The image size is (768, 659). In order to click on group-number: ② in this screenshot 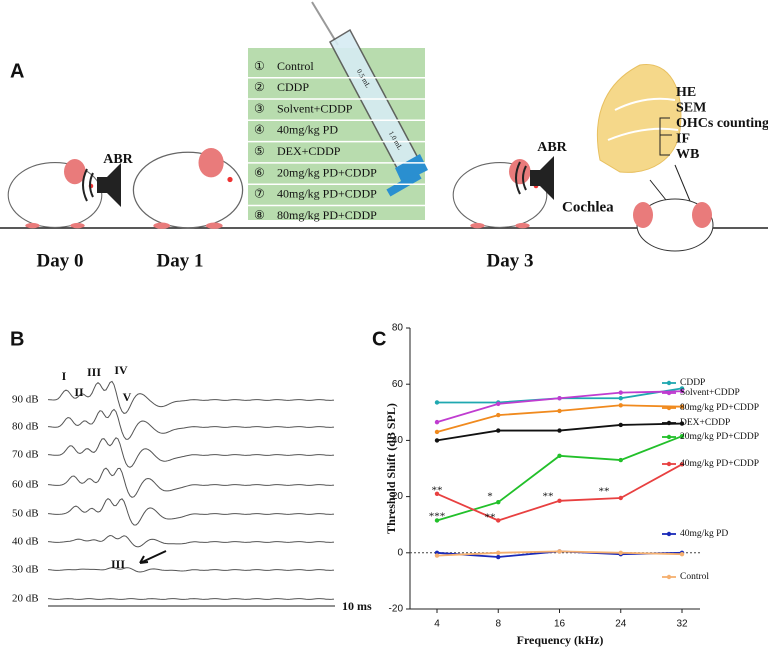, I will do `click(259, 87)`.